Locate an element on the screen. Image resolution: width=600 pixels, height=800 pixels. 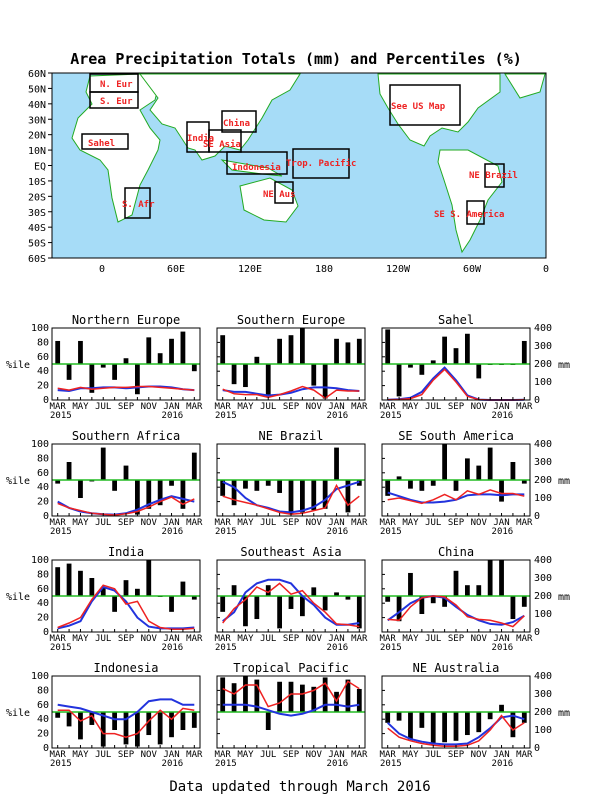
y-right-unit: mm is located at coordinates (564, 597).